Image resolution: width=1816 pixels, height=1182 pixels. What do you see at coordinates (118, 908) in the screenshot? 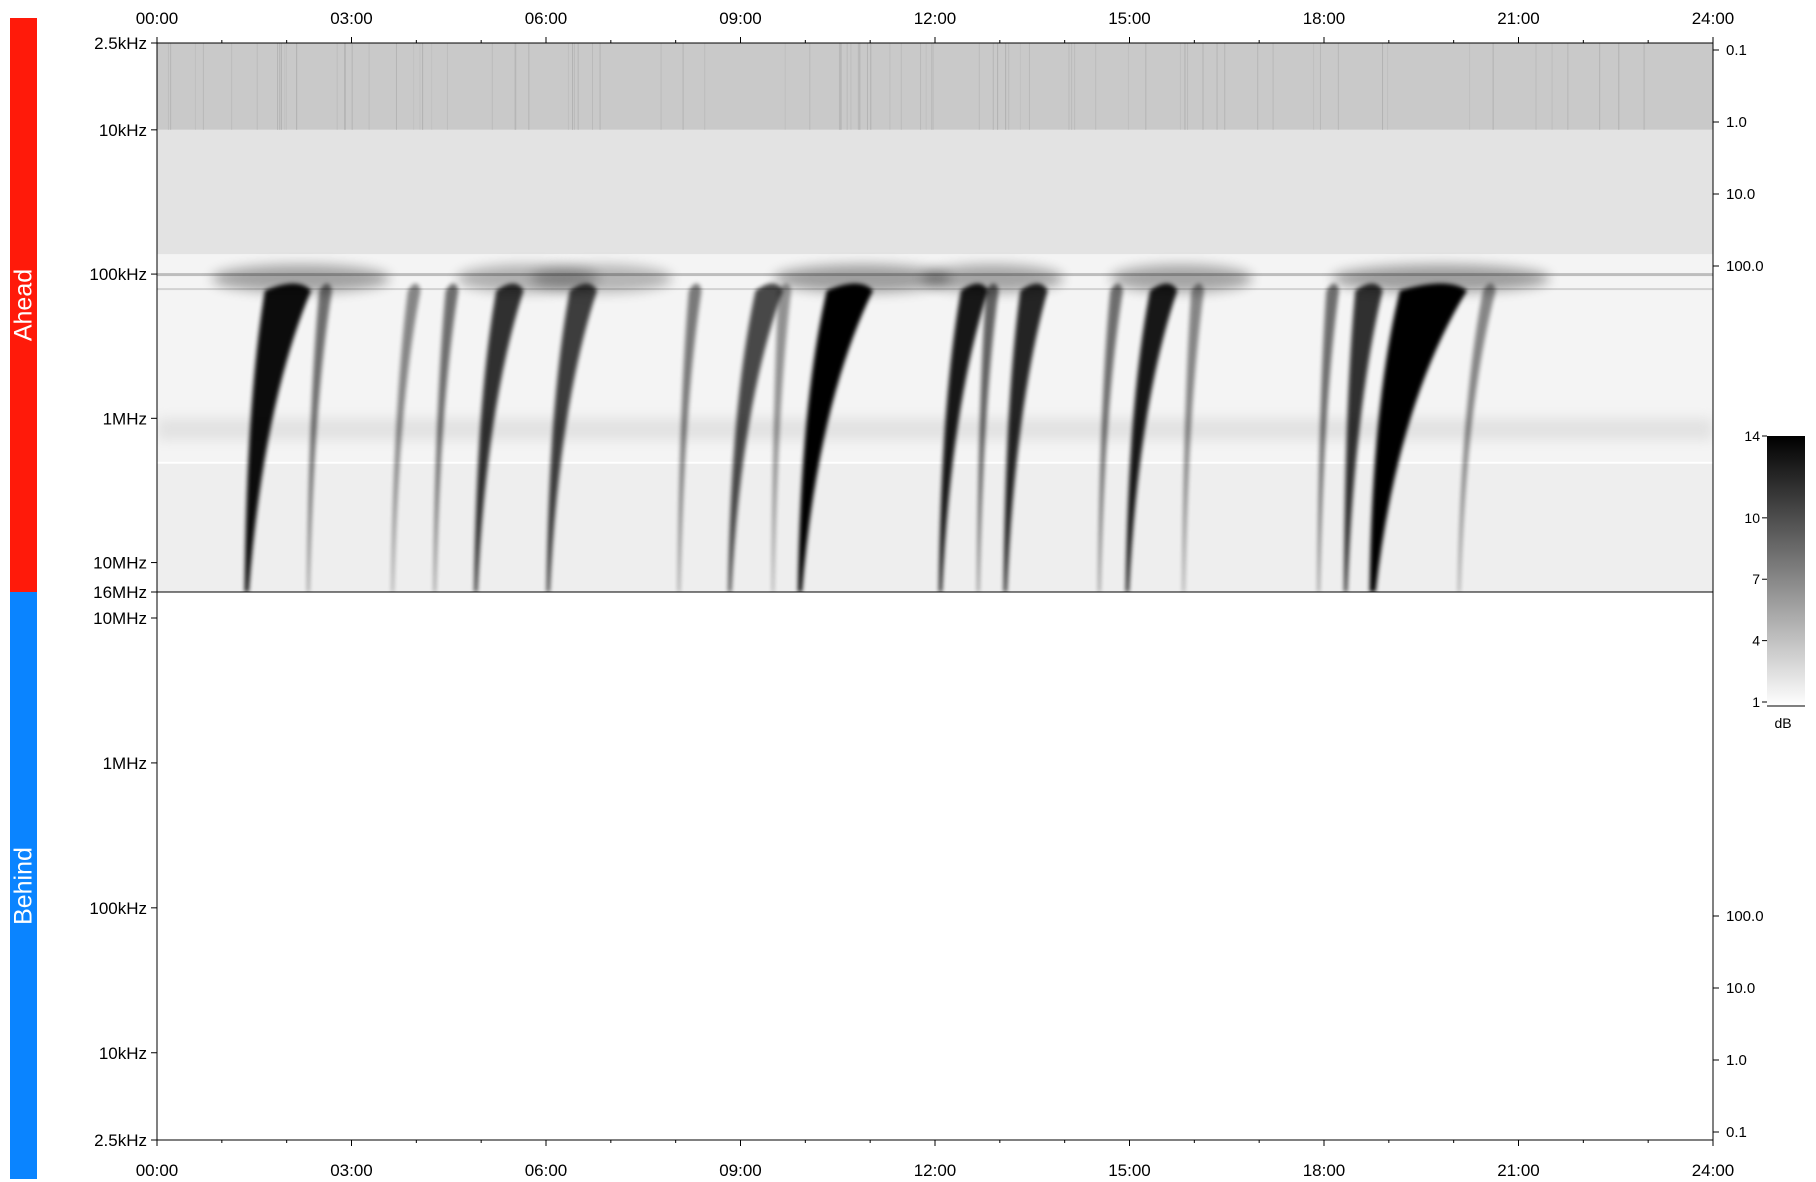
I see `behind-freq-label: 100kHz` at bounding box center [118, 908].